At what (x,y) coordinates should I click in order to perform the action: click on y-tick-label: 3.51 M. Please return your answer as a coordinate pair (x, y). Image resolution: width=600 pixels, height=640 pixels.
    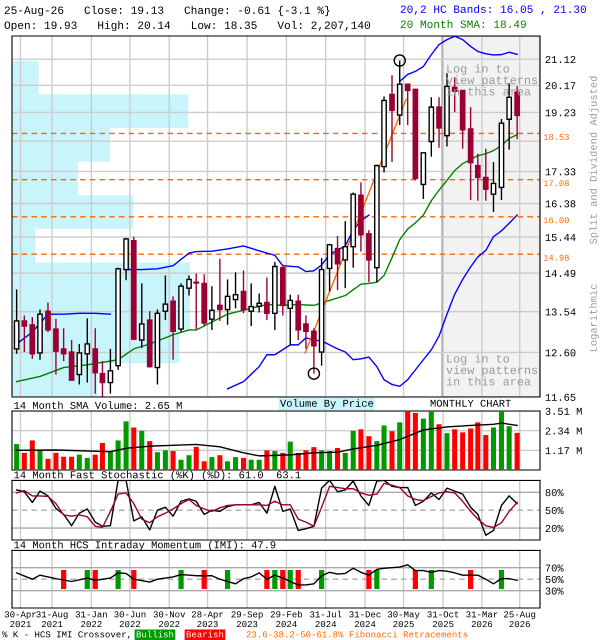
    Looking at the image, I should click on (564, 411).